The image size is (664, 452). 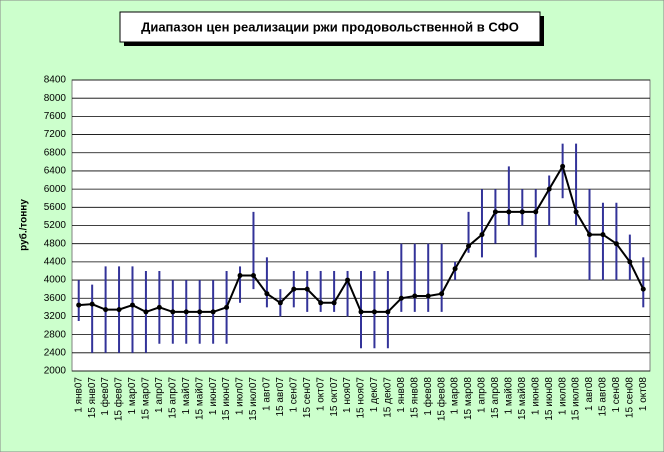 I want to click on x-tick-label: 1 сен07, so click(x=293, y=395).